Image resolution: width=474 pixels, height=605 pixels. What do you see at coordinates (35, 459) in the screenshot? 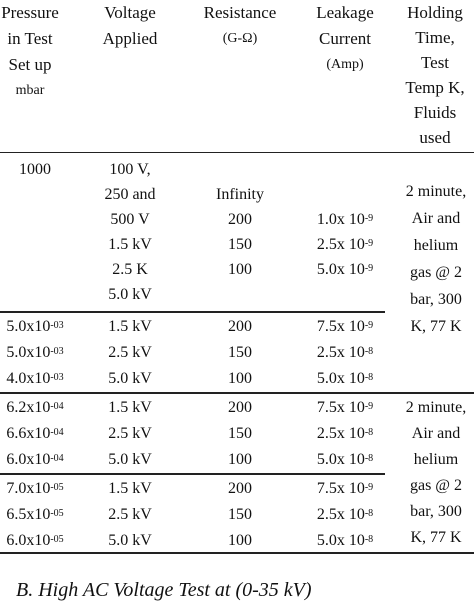
I see `pressure-cell: 6.0x10-04` at bounding box center [35, 459].